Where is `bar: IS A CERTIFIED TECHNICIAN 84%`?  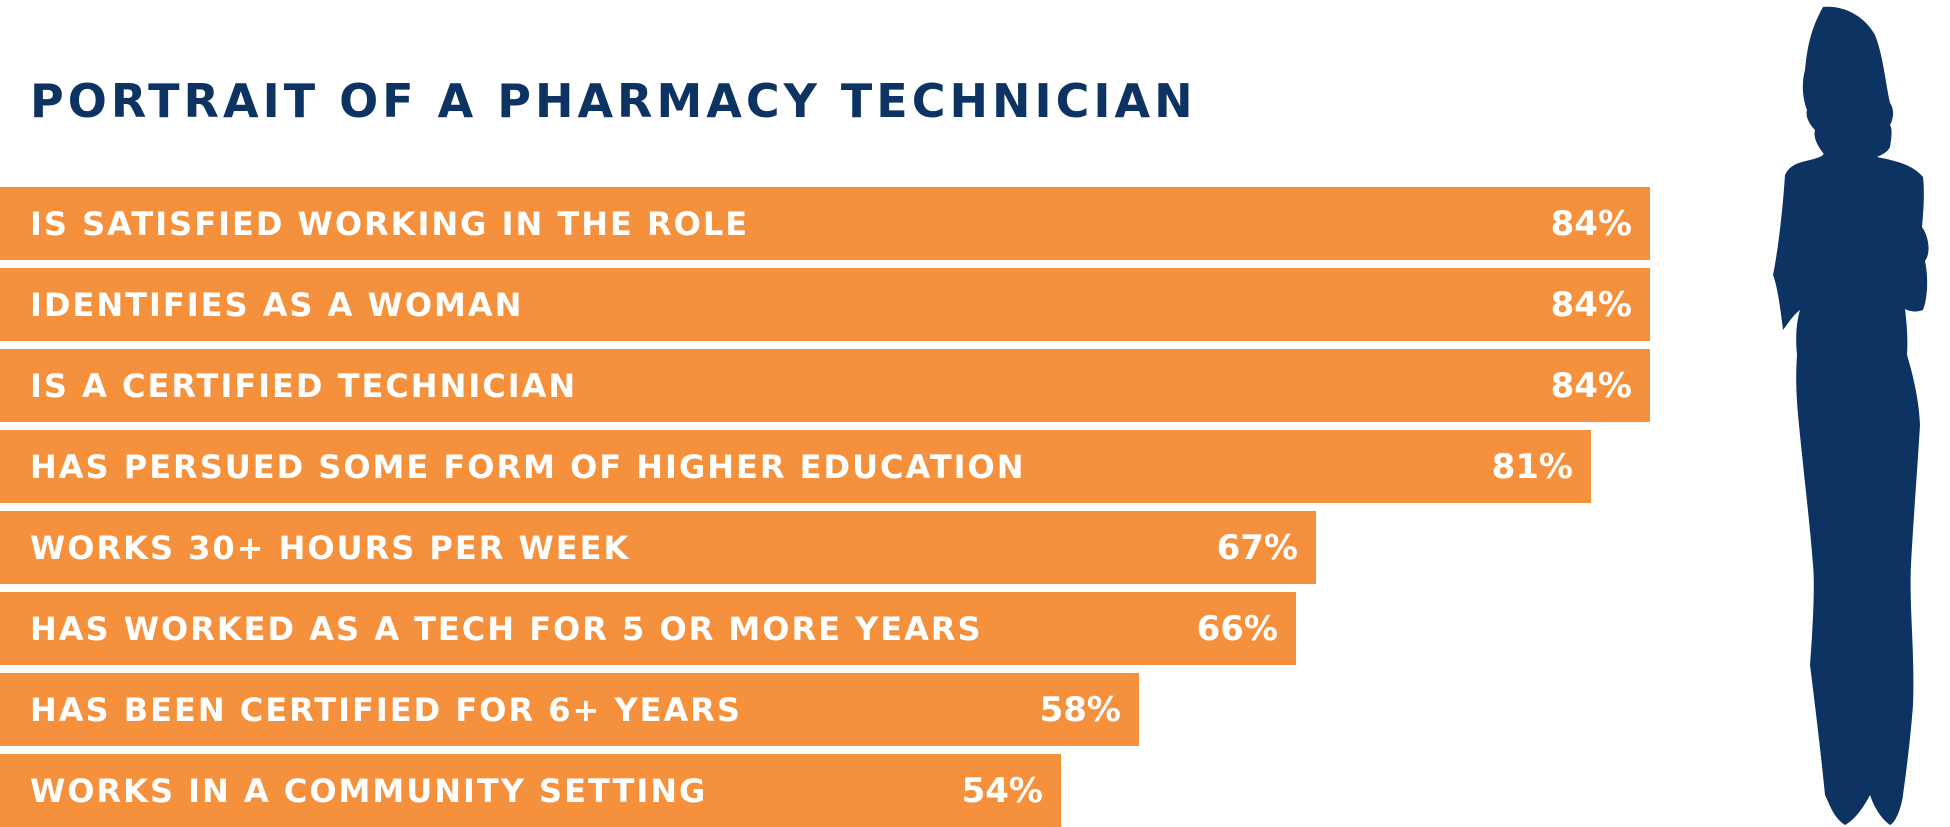
bar: IS A CERTIFIED TECHNICIAN 84% is located at coordinates (825, 385).